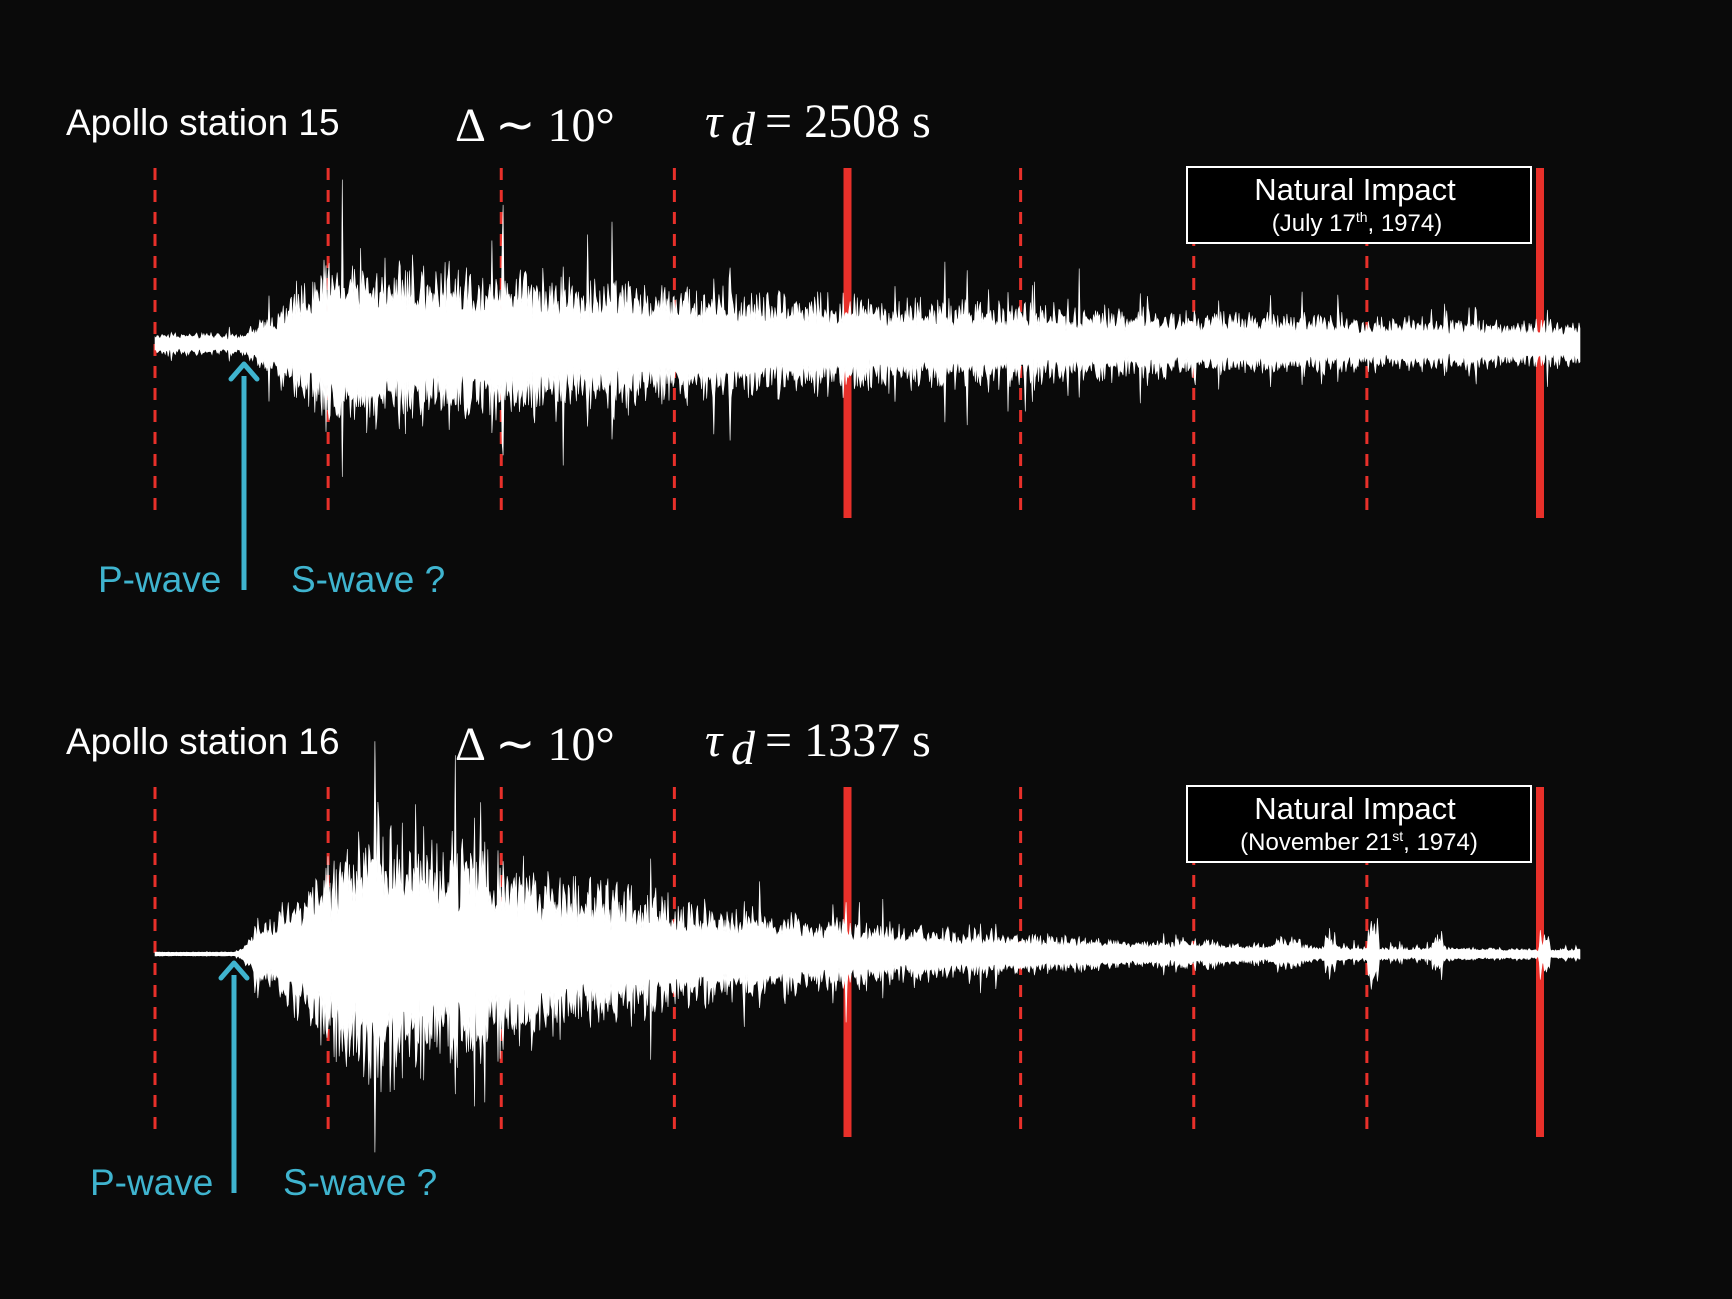 Image resolution: width=1732 pixels, height=1299 pixels. I want to click on tau-value: = 1337 s, so click(848, 740).